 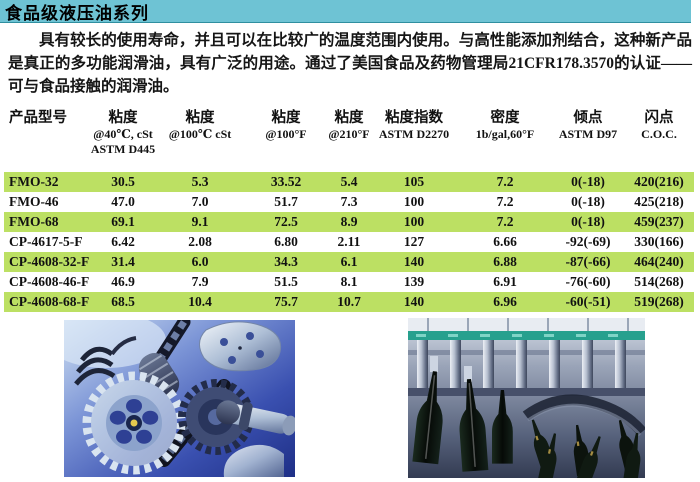 What do you see at coordinates (123, 221) in the screenshot?
I see `table-cell: 69.1` at bounding box center [123, 221].